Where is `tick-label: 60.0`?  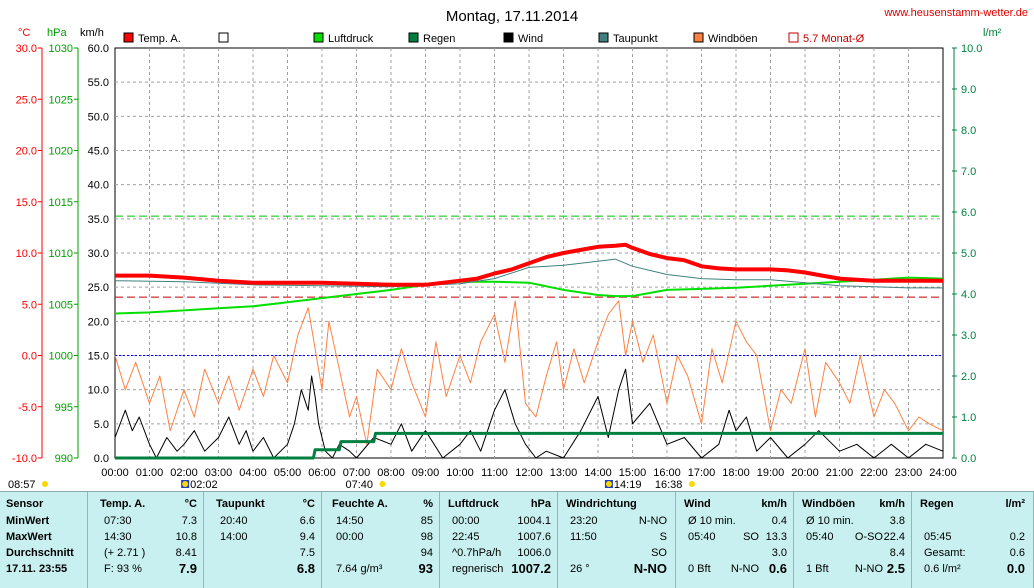 tick-label: 60.0 is located at coordinates (98, 49).